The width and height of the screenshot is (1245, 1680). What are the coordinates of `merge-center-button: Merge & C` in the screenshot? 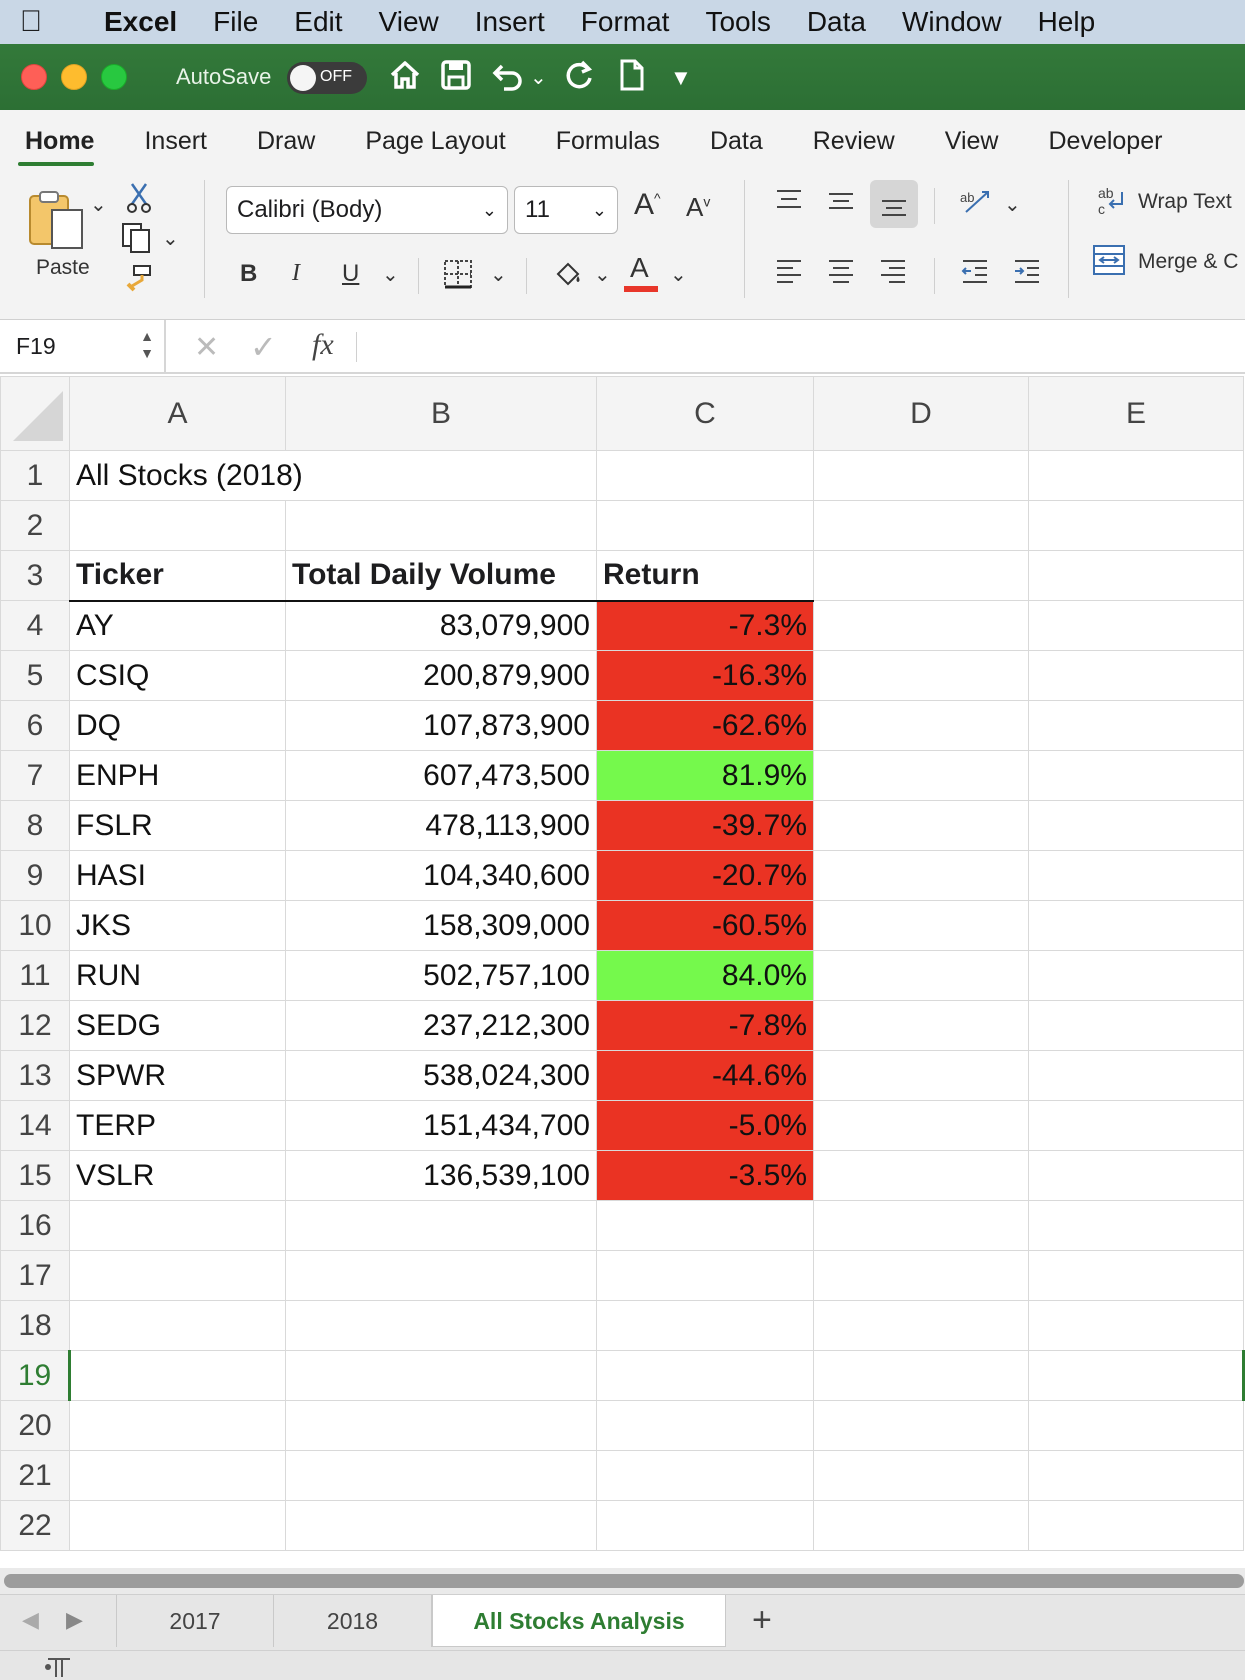 It's located at (1188, 261).